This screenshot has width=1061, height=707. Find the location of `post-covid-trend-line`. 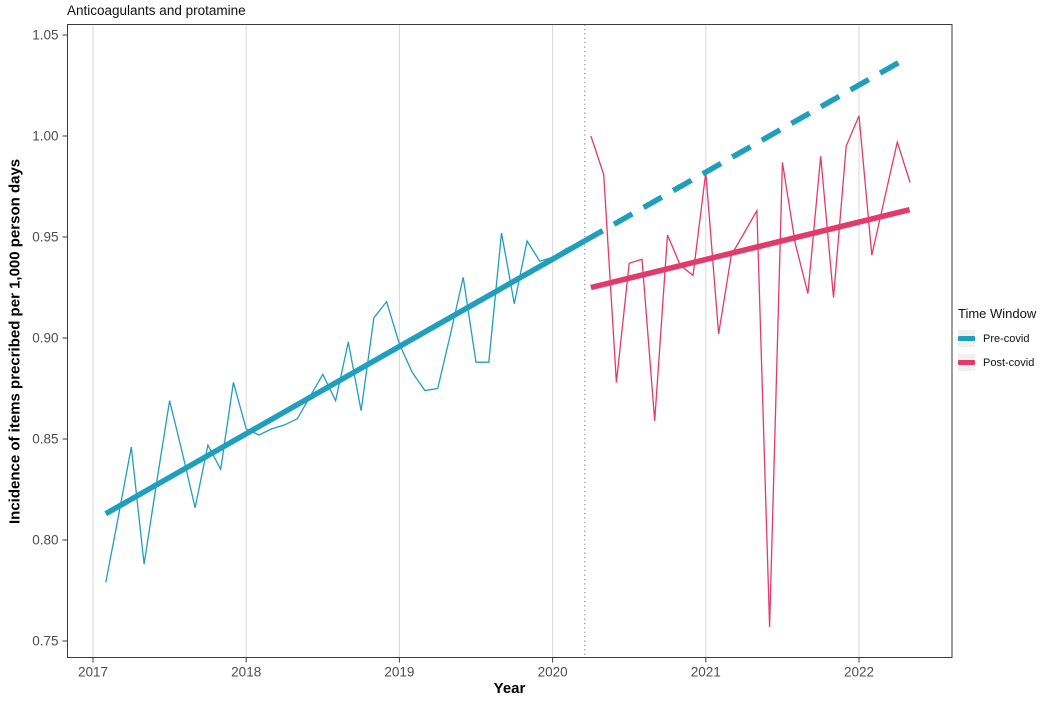

post-covid-trend-line is located at coordinates (750, 249).